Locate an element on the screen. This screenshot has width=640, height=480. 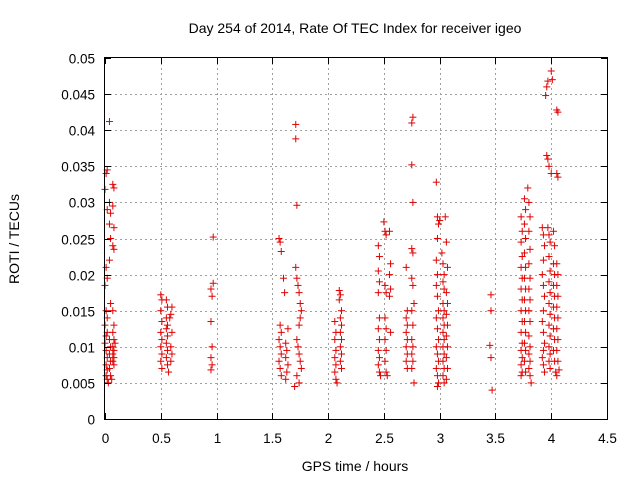
y-tick-label: 0.01 is located at coordinates (82, 348).